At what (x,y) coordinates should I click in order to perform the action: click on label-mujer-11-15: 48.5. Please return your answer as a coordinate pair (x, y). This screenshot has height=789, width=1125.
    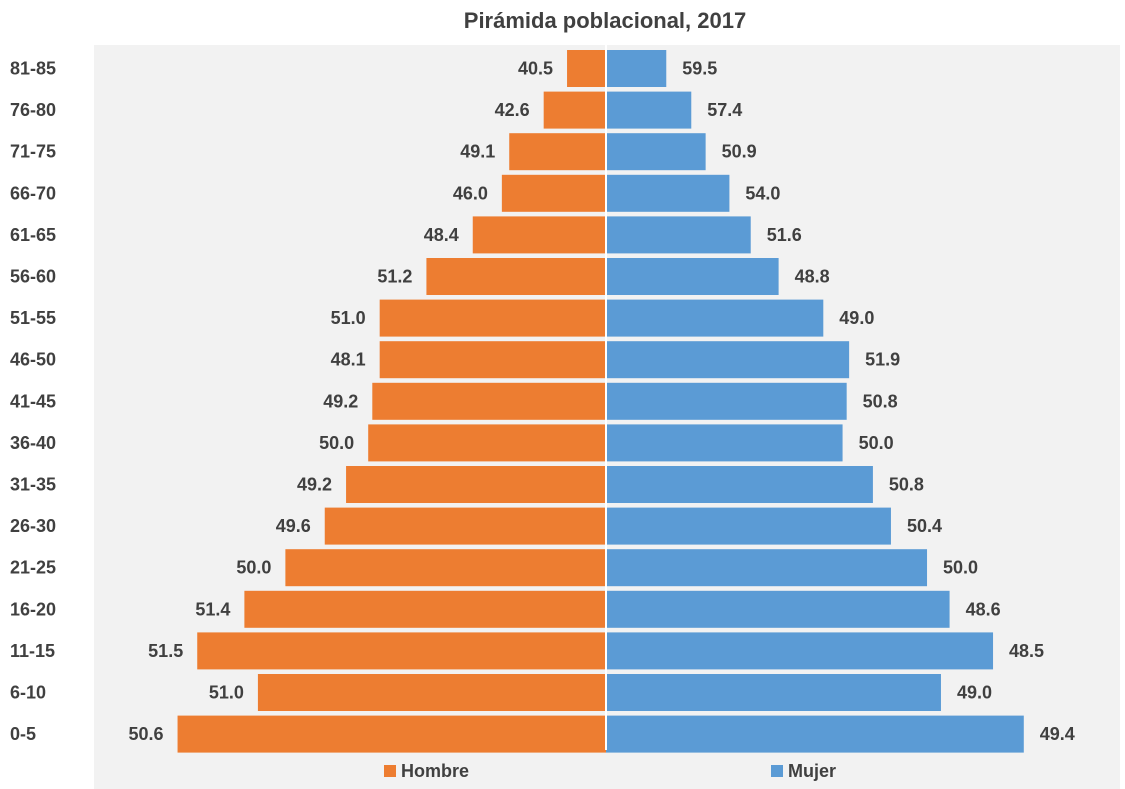
    Looking at the image, I should click on (1026, 651).